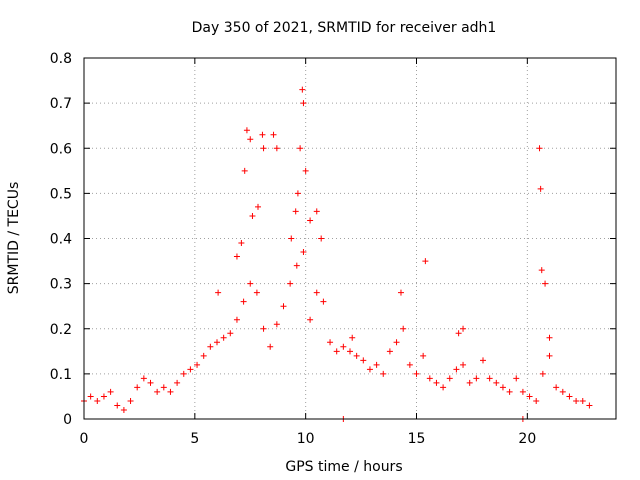 This screenshot has height=480, width=640. What do you see at coordinates (61, 375) in the screenshot?
I see `y-tick-label: 0.1` at bounding box center [61, 375].